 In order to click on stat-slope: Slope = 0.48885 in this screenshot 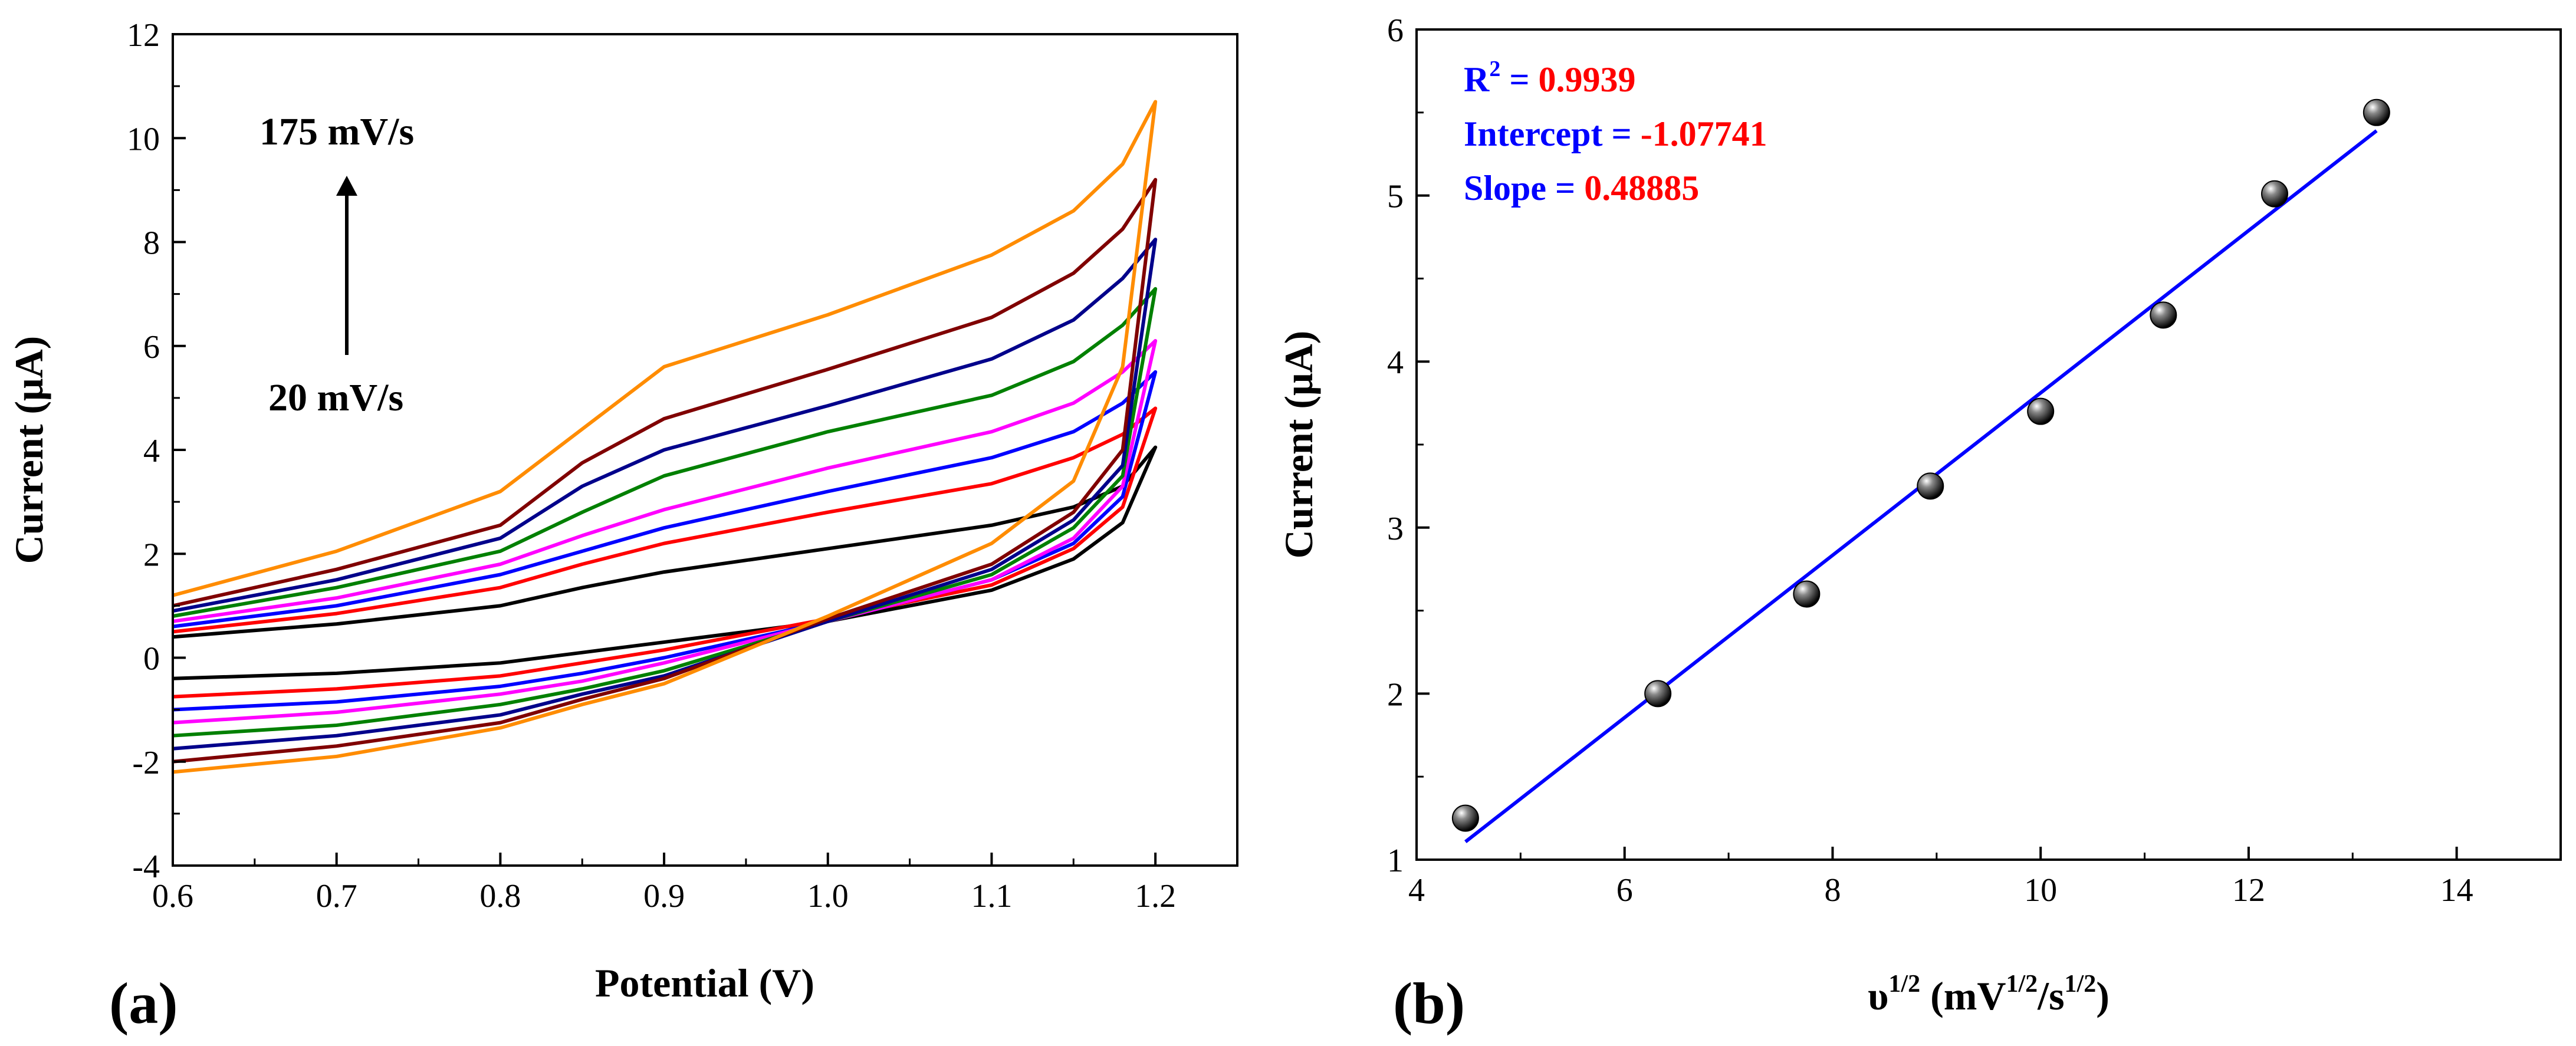, I will do `click(1581, 188)`.